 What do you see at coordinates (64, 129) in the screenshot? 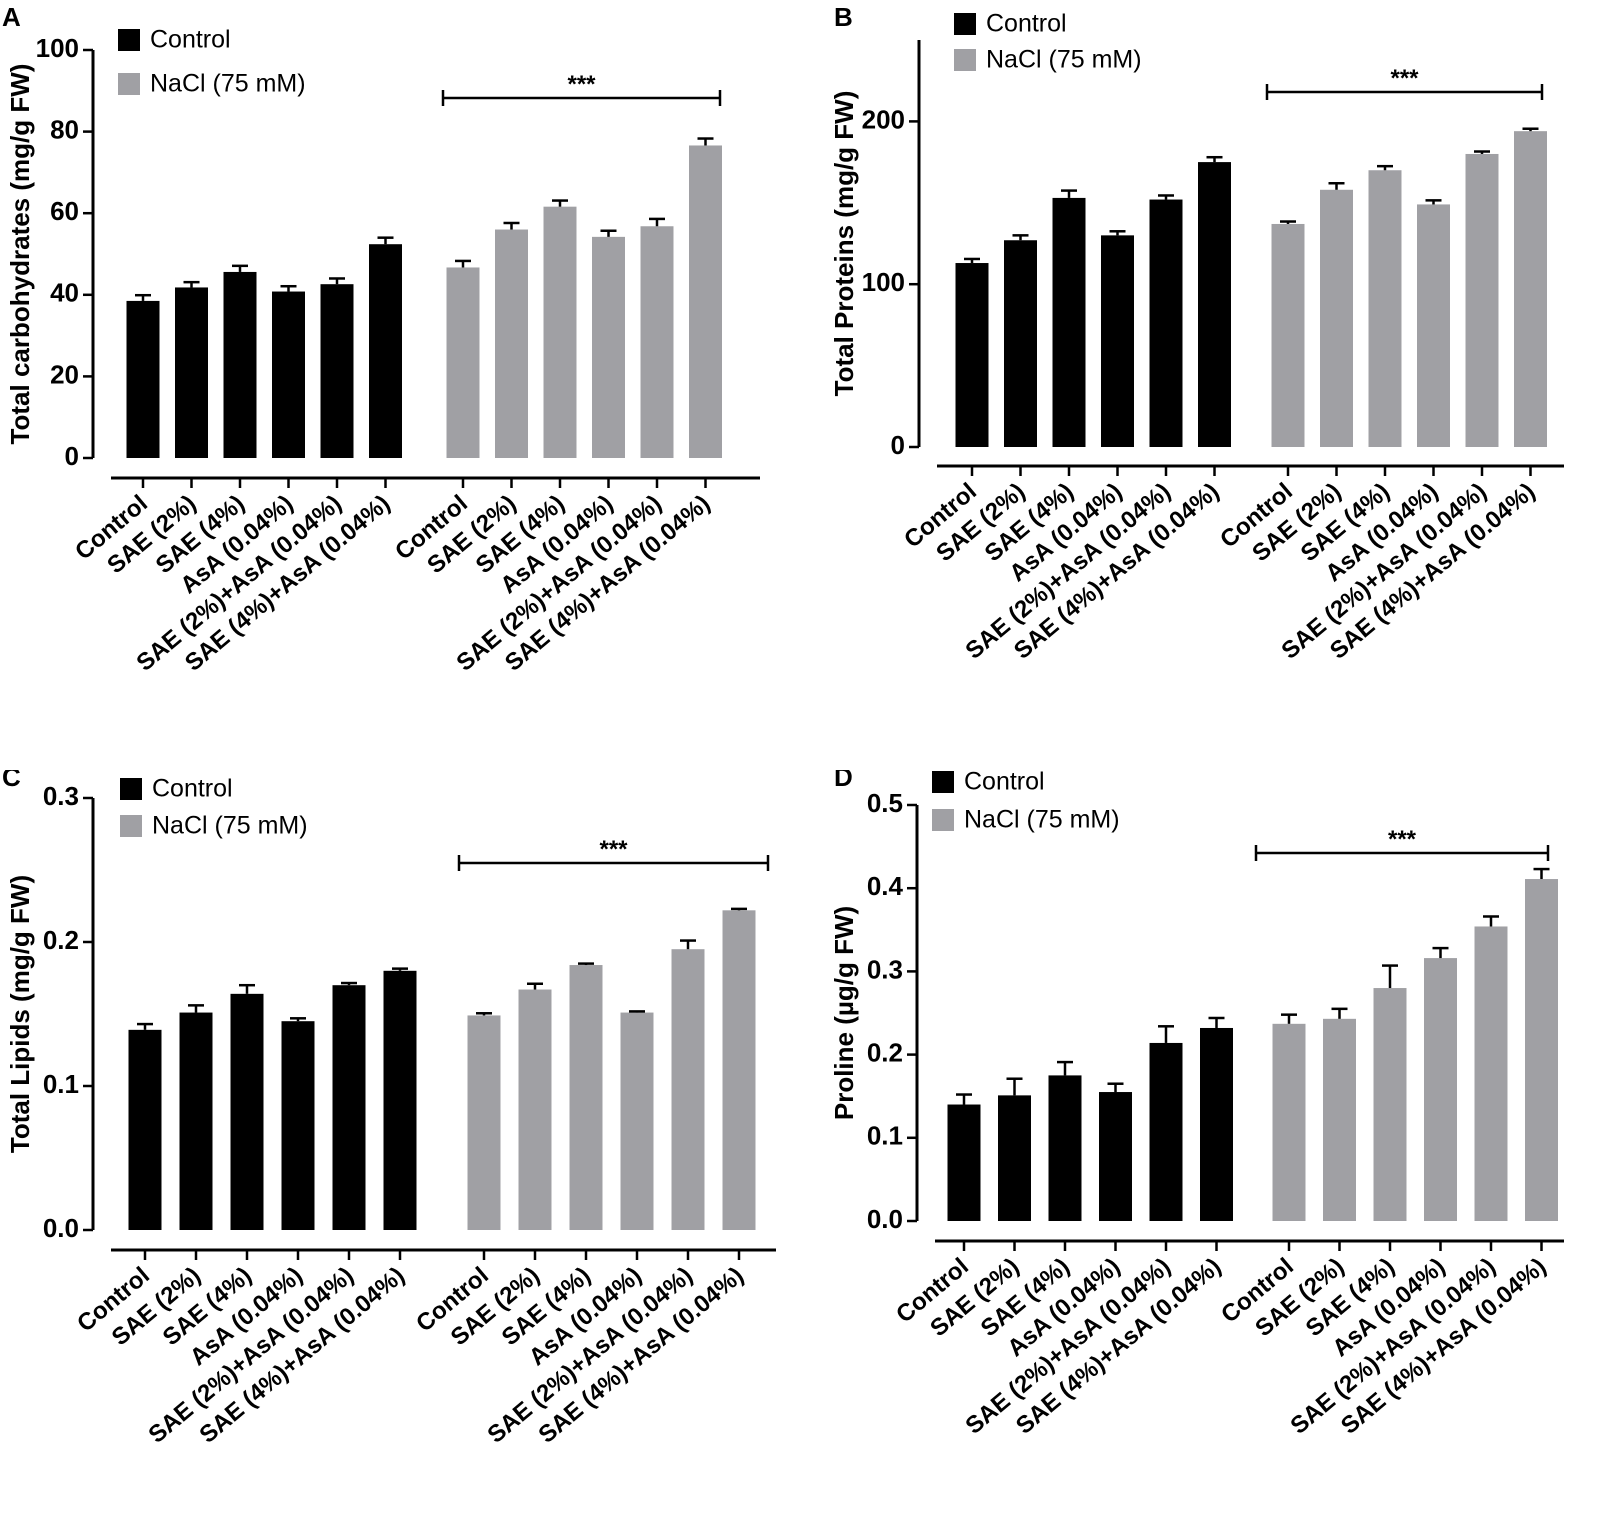
I see `y-tick-label: 80` at bounding box center [64, 129].